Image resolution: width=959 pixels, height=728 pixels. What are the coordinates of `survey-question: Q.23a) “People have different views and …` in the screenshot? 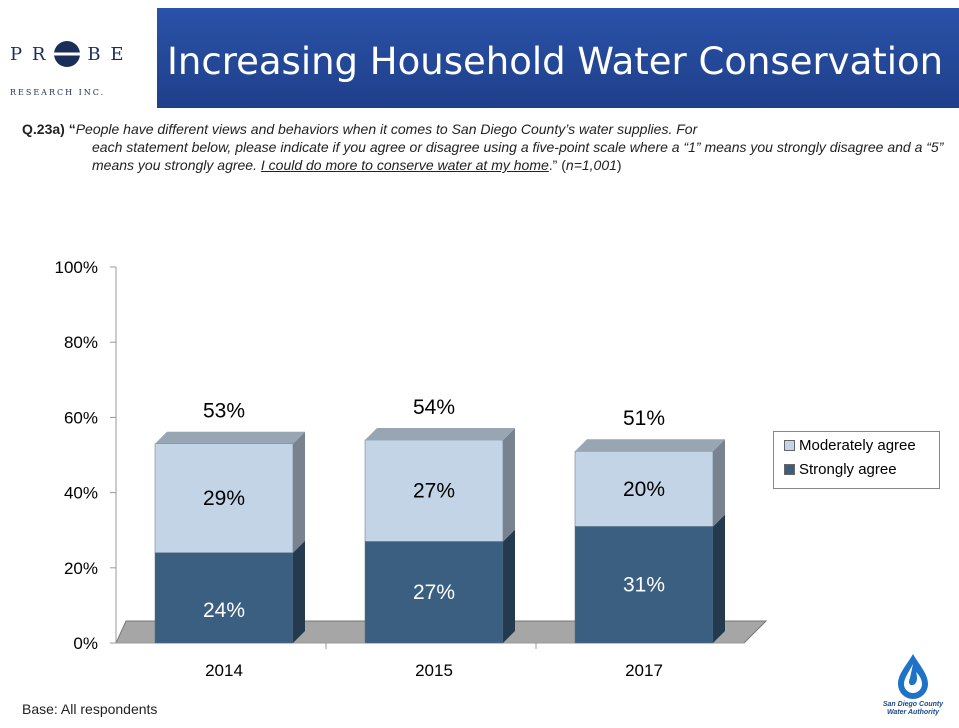 It's located at (489, 147).